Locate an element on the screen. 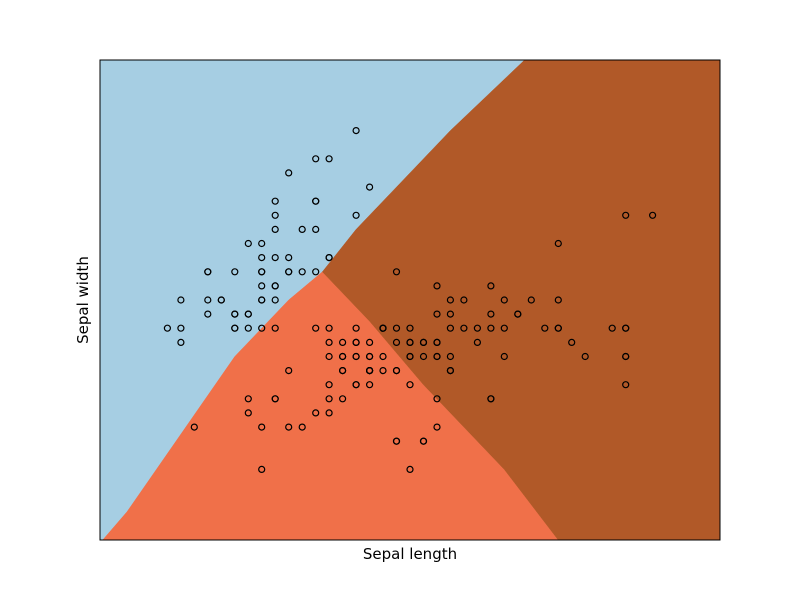 The width and height of the screenshot is (800, 600). x-axis-label: Sepal length is located at coordinates (410, 554).